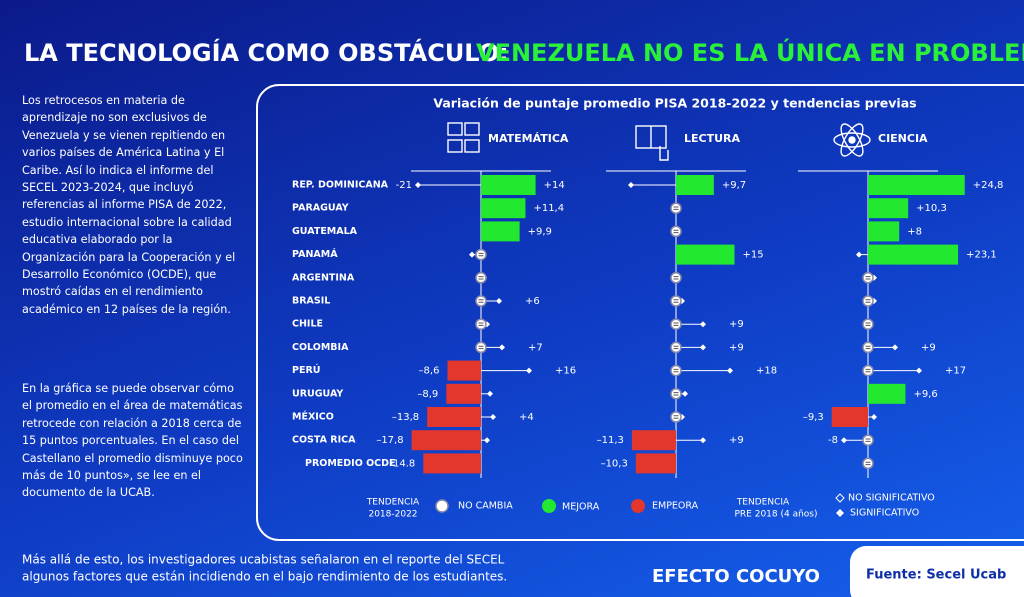 The height and width of the screenshot is (597, 1024). Describe the element at coordinates (485, 506) in the screenshot. I see `legend-label: NO CAMBIA` at that location.